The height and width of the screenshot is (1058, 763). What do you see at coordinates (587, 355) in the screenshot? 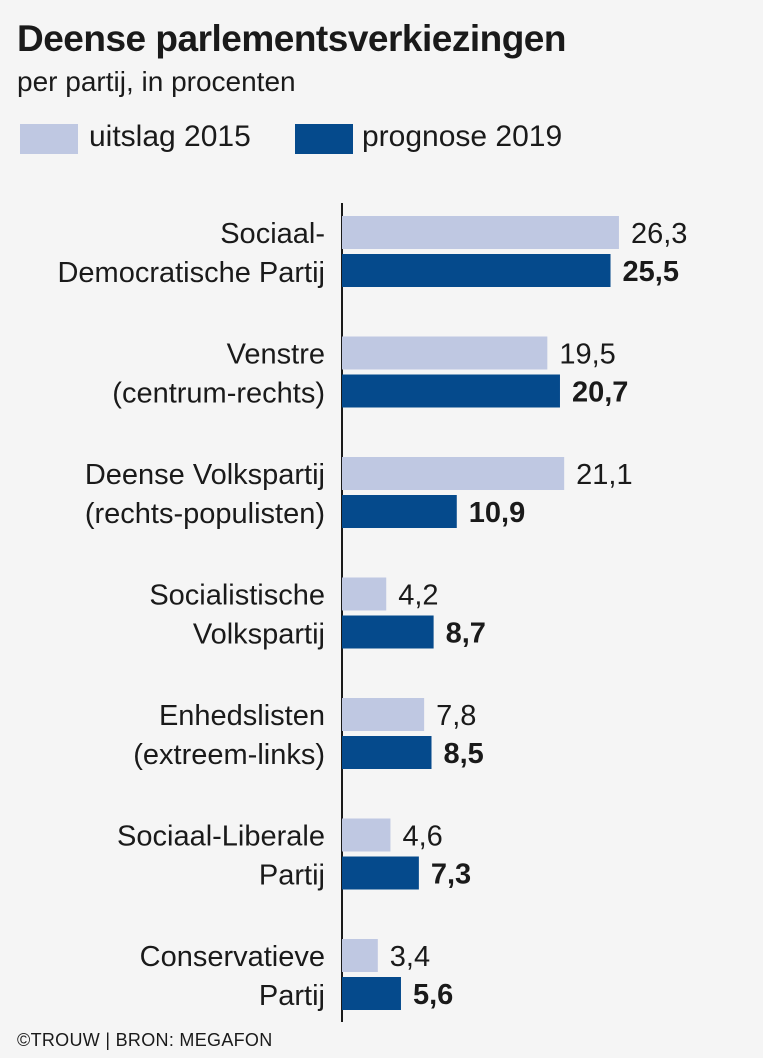
I see `value-label-uitslag-2015-1: 19,5` at bounding box center [587, 355].